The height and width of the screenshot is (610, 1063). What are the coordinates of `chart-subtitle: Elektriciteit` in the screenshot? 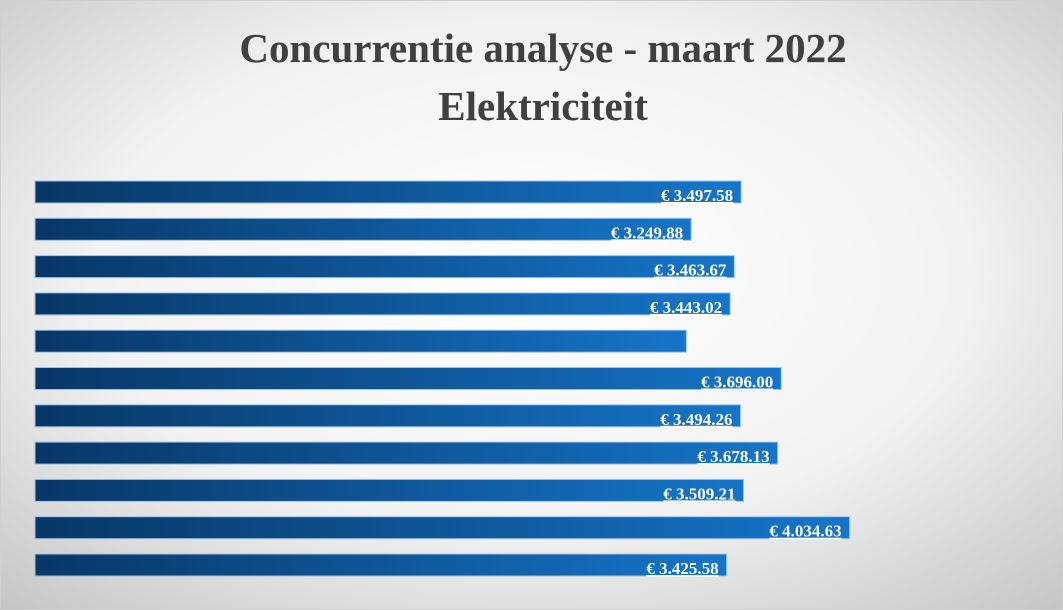 It's located at (543, 106).